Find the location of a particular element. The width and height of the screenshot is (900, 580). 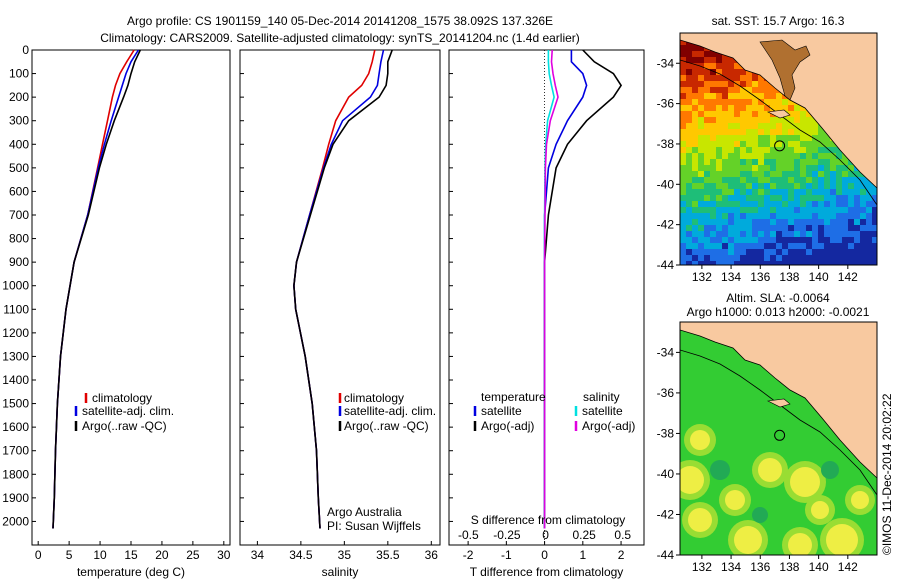

x-axis-label: salinity is located at coordinates (340, 572).